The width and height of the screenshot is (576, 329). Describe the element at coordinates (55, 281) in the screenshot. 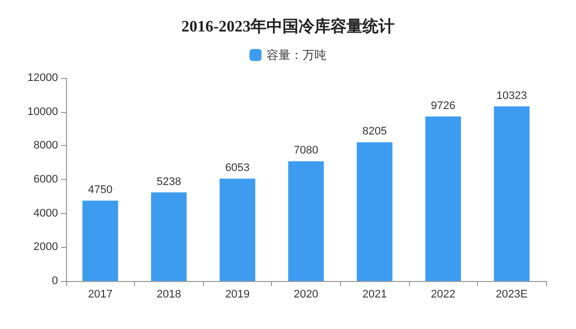

I see `y-tick-label: 0` at that location.